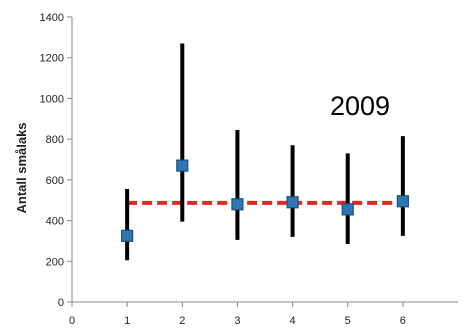  Describe the element at coordinates (360, 106) in the screenshot. I see `year-annotation: 2009` at that location.